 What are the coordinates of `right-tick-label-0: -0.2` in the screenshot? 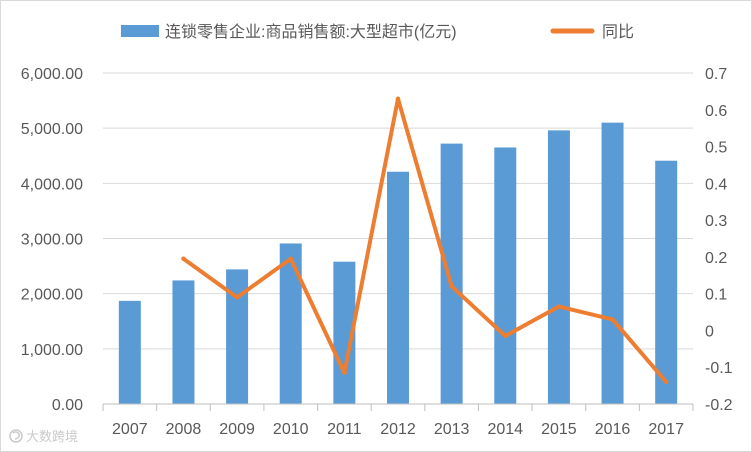 It's located at (719, 405).